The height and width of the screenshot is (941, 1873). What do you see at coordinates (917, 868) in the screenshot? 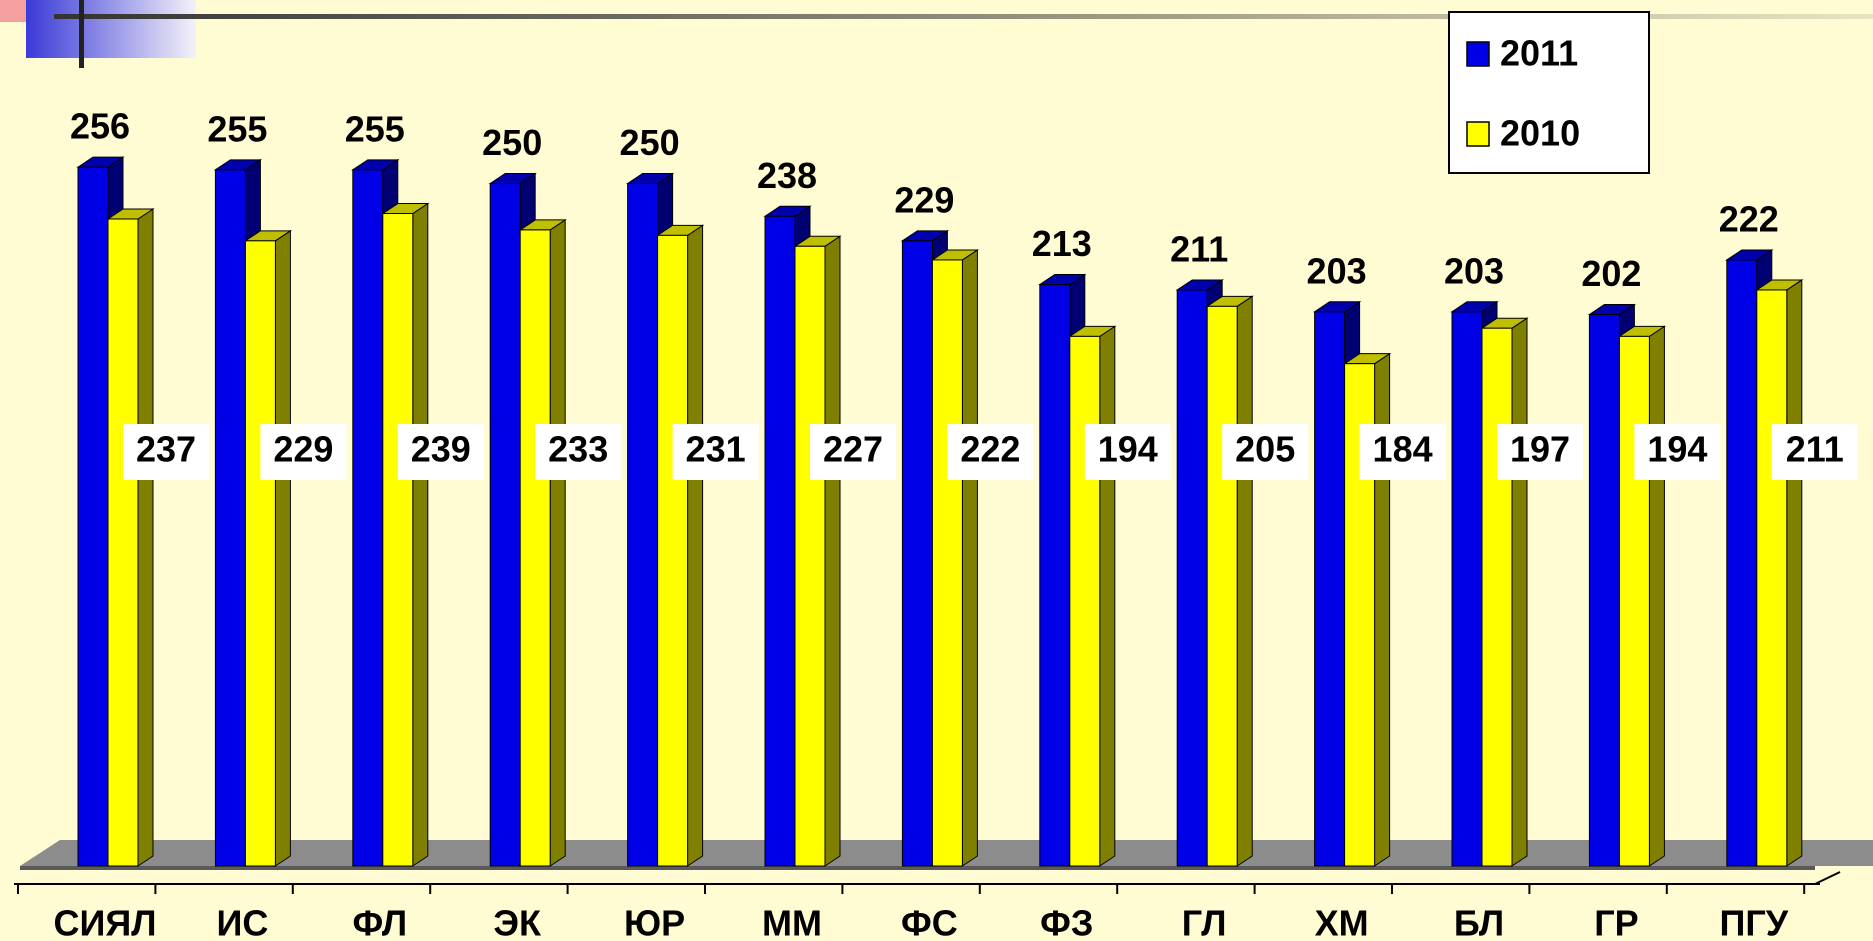
I see `floor` at bounding box center [917, 868].